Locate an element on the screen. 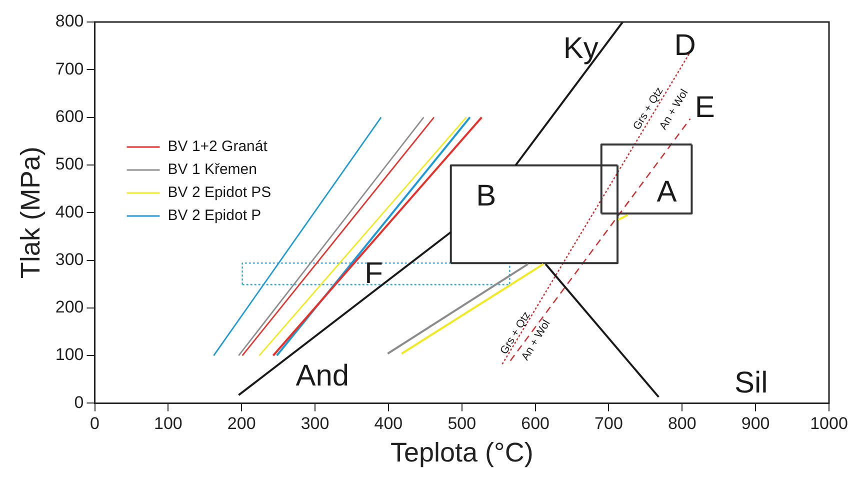 This screenshot has width=861, height=484. annotation: B is located at coordinates (486, 196).